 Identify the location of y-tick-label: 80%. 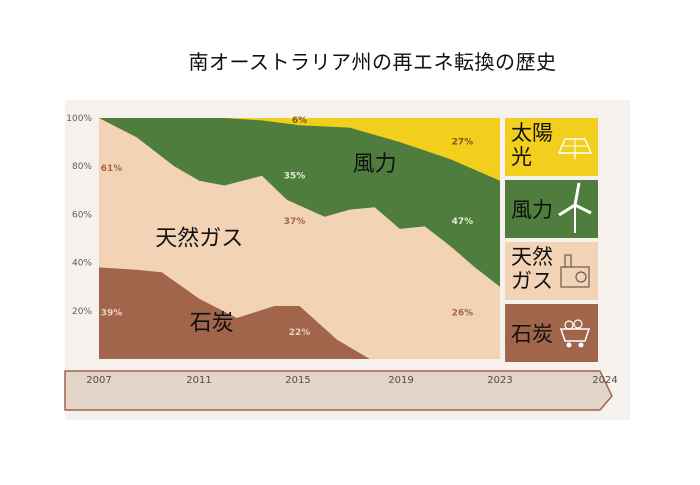
(82, 167).